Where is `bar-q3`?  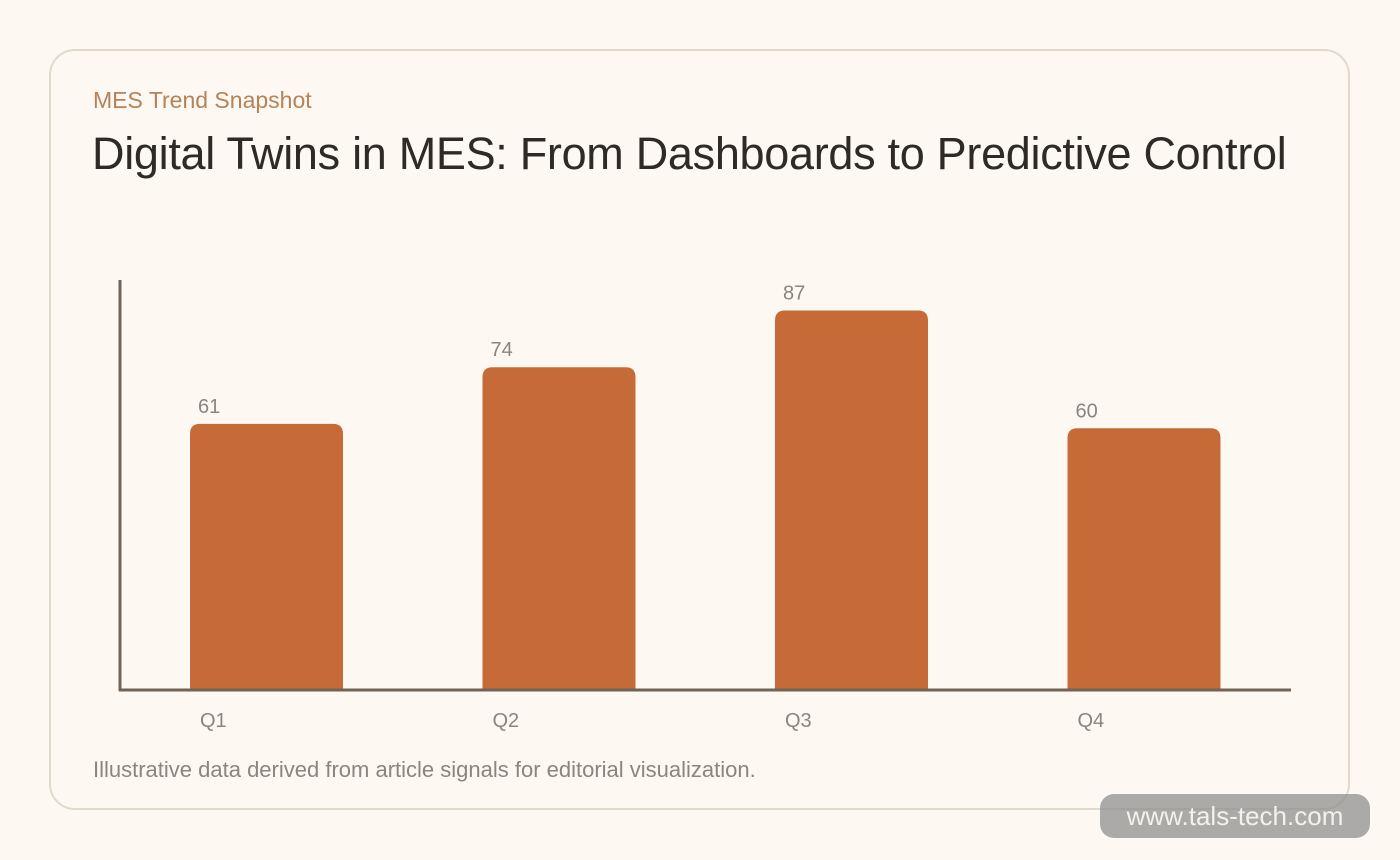
bar-q3 is located at coordinates (851, 500).